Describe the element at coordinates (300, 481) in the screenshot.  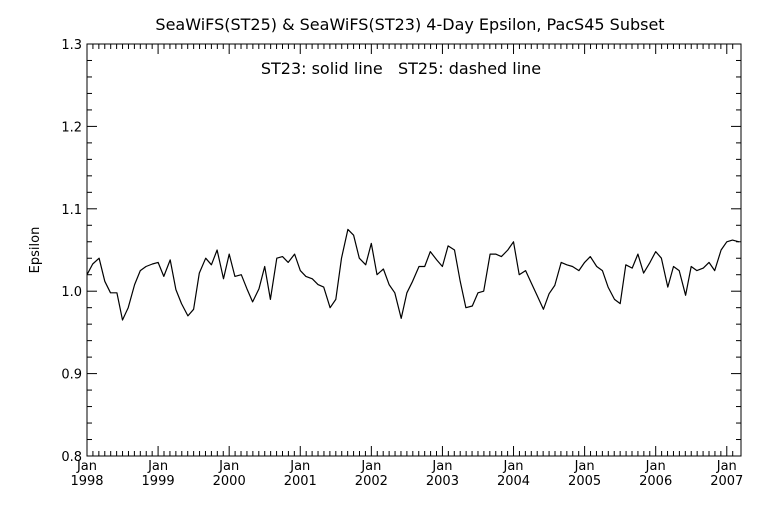
I see `x-tick-year-label: 2001` at that location.